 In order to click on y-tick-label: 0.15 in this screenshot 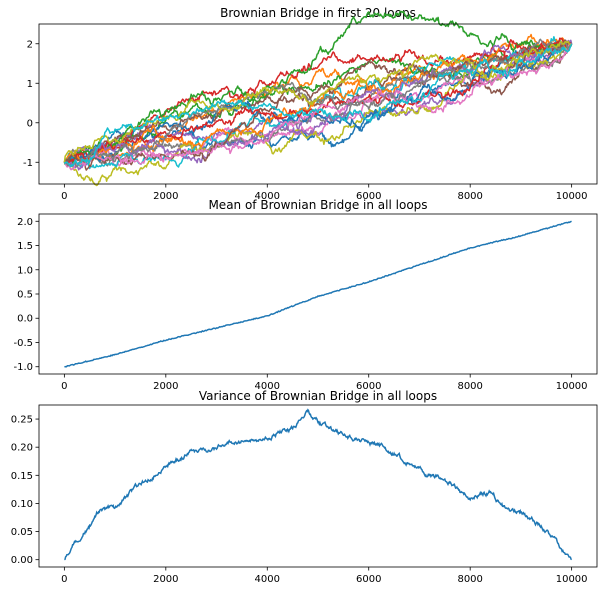, I will do `click(22, 476)`.